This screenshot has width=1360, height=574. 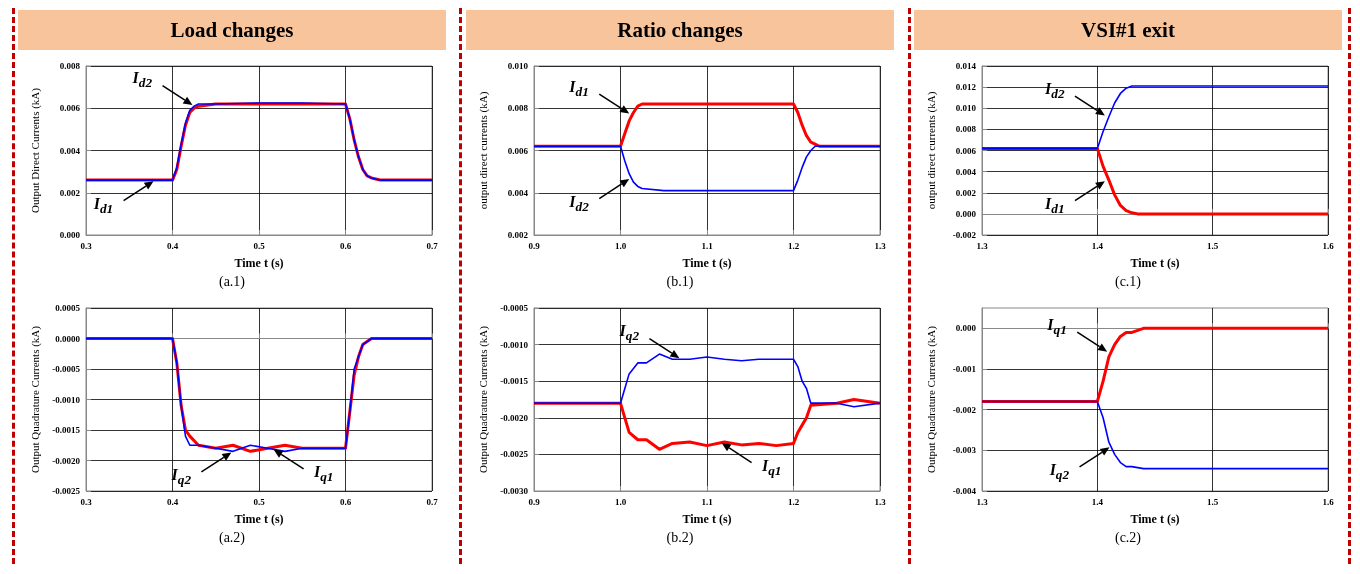 I want to click on y-tick-label: 0.0000, so click(x=68, y=338).